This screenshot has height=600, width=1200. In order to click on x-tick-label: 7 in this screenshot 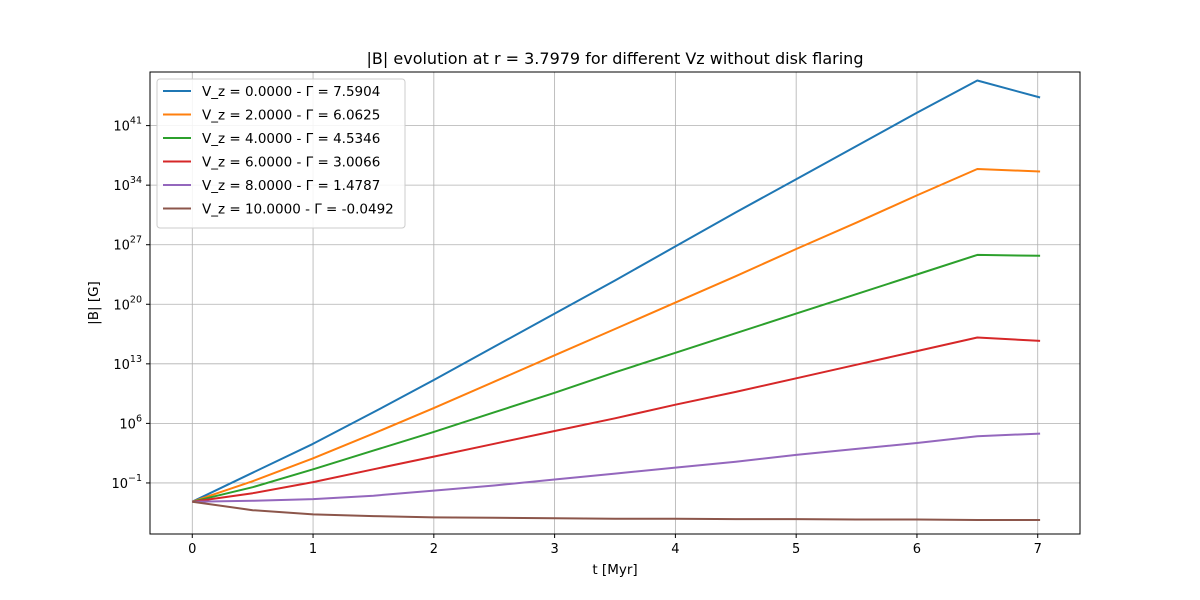, I will do `click(1038, 549)`.